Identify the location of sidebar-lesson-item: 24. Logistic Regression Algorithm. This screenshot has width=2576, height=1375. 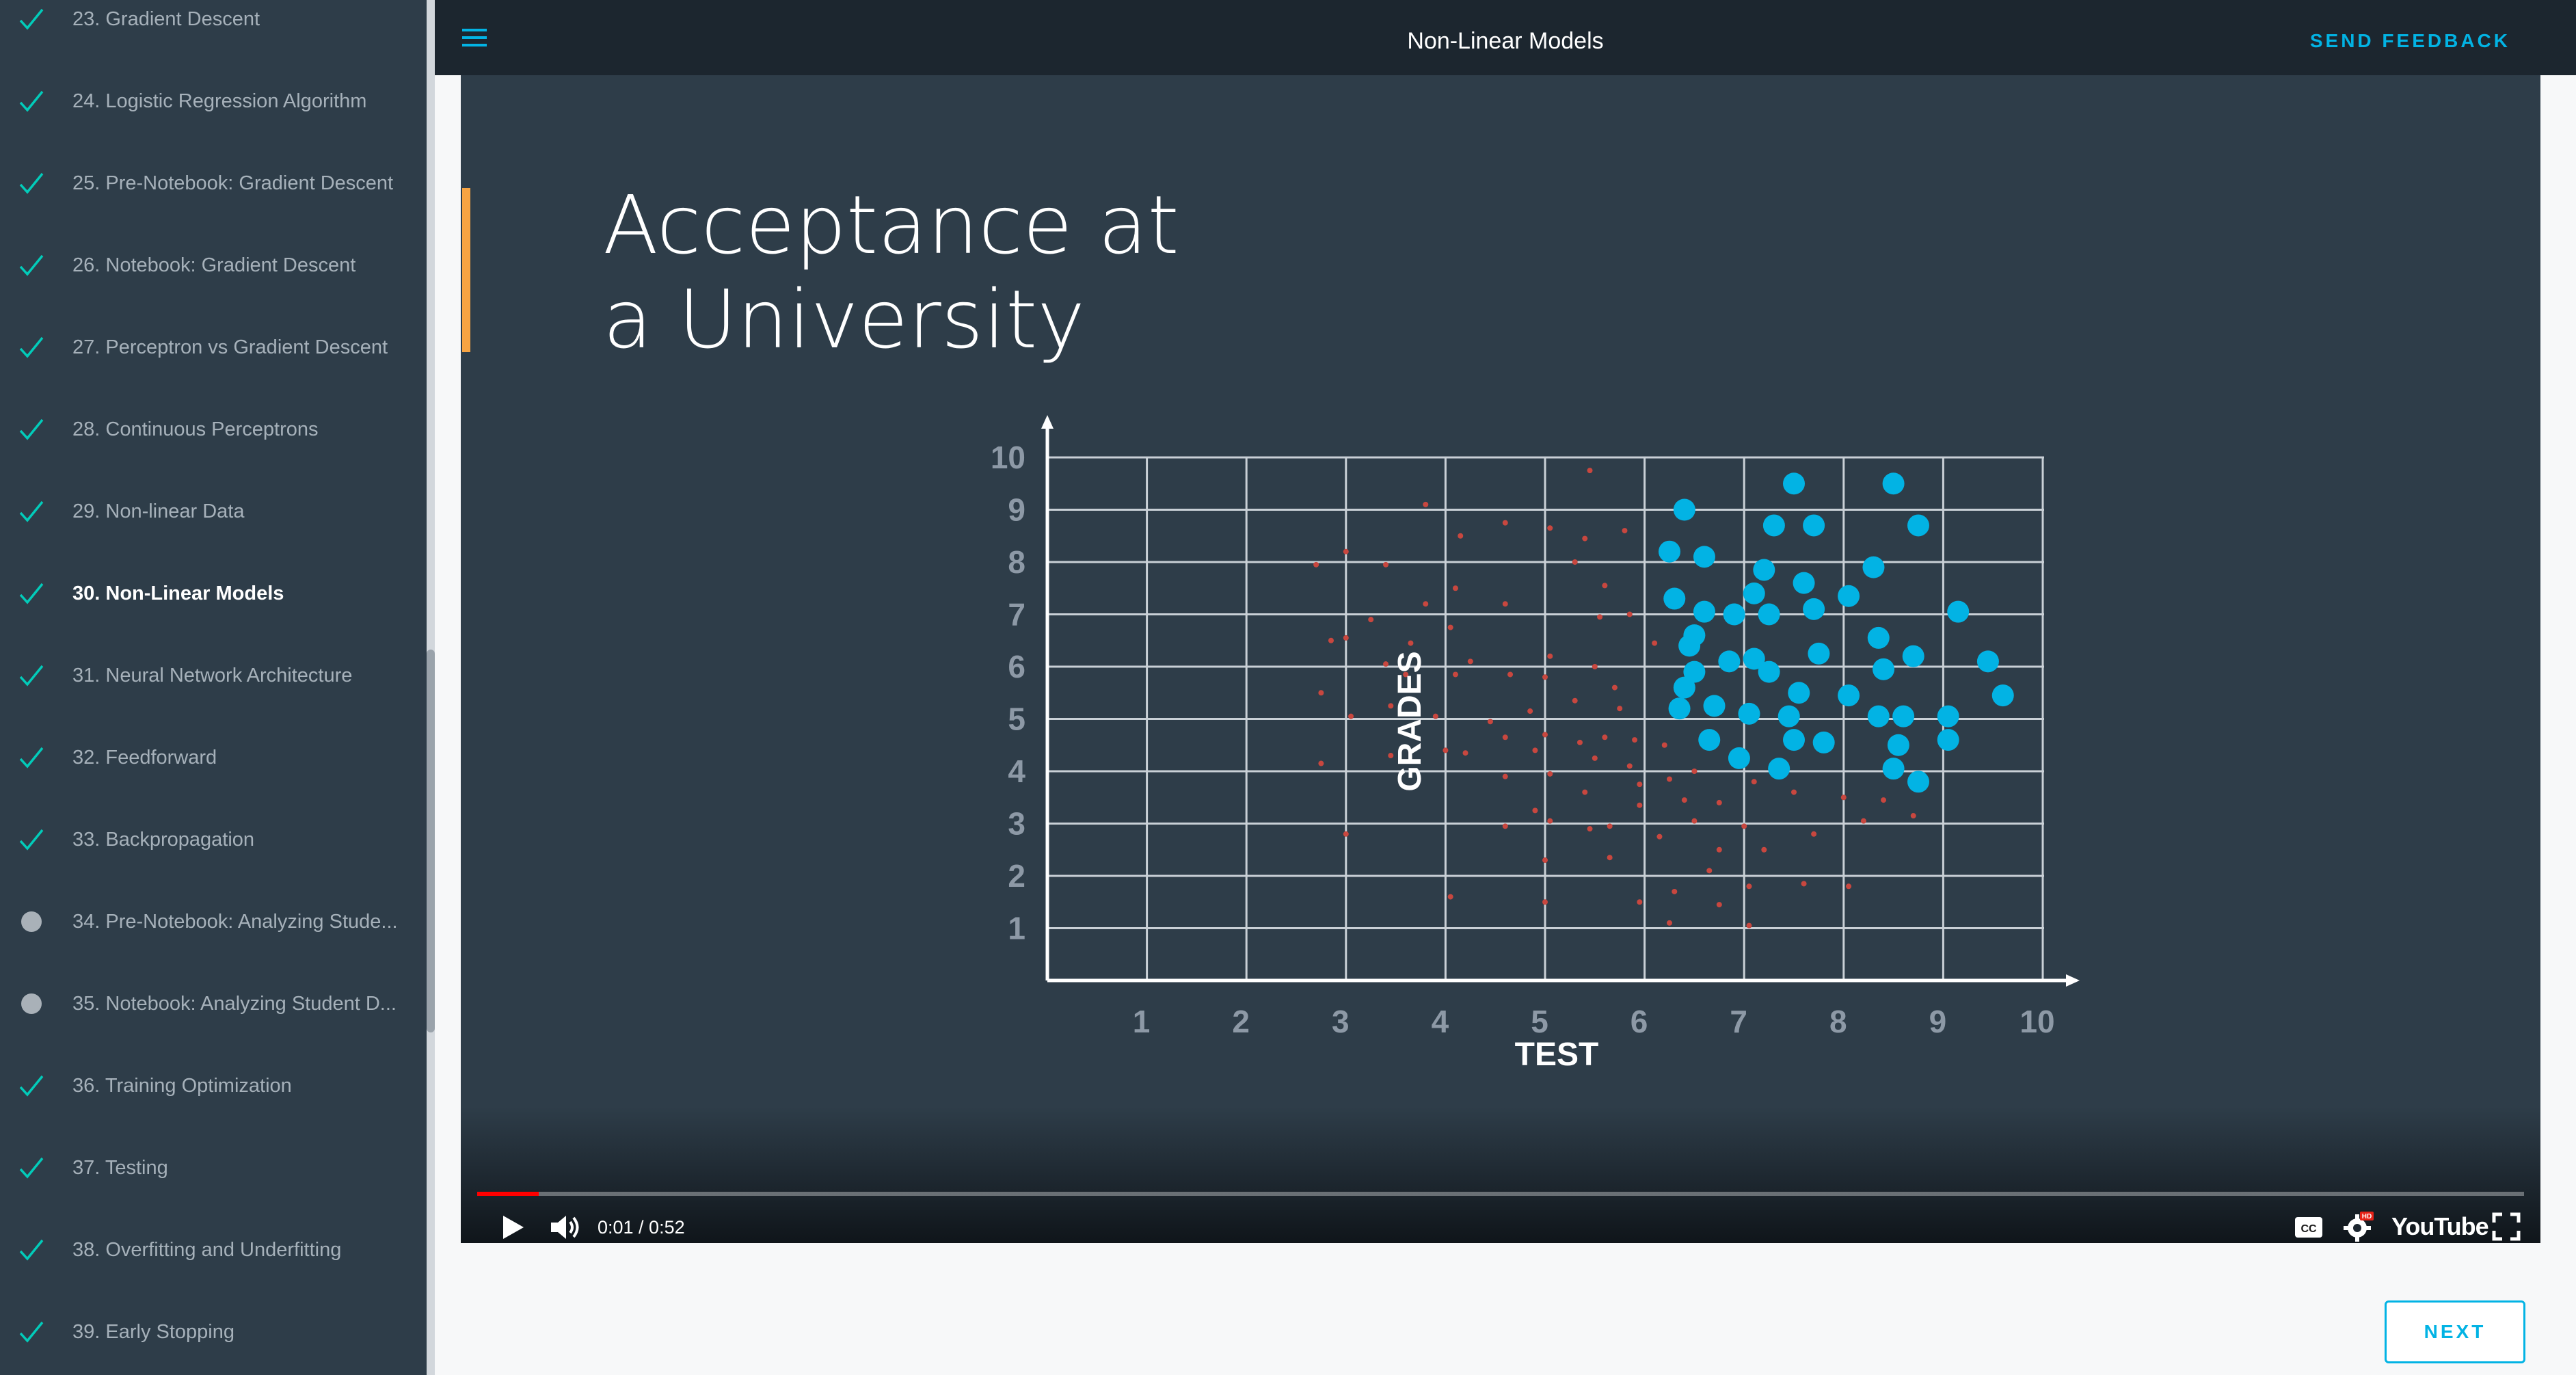
(213, 101).